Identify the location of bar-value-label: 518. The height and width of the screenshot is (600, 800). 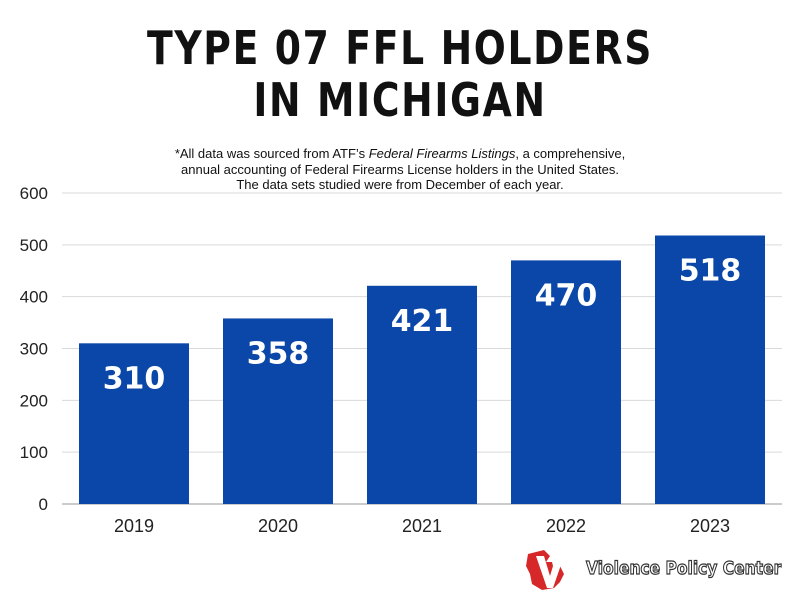
(710, 271).